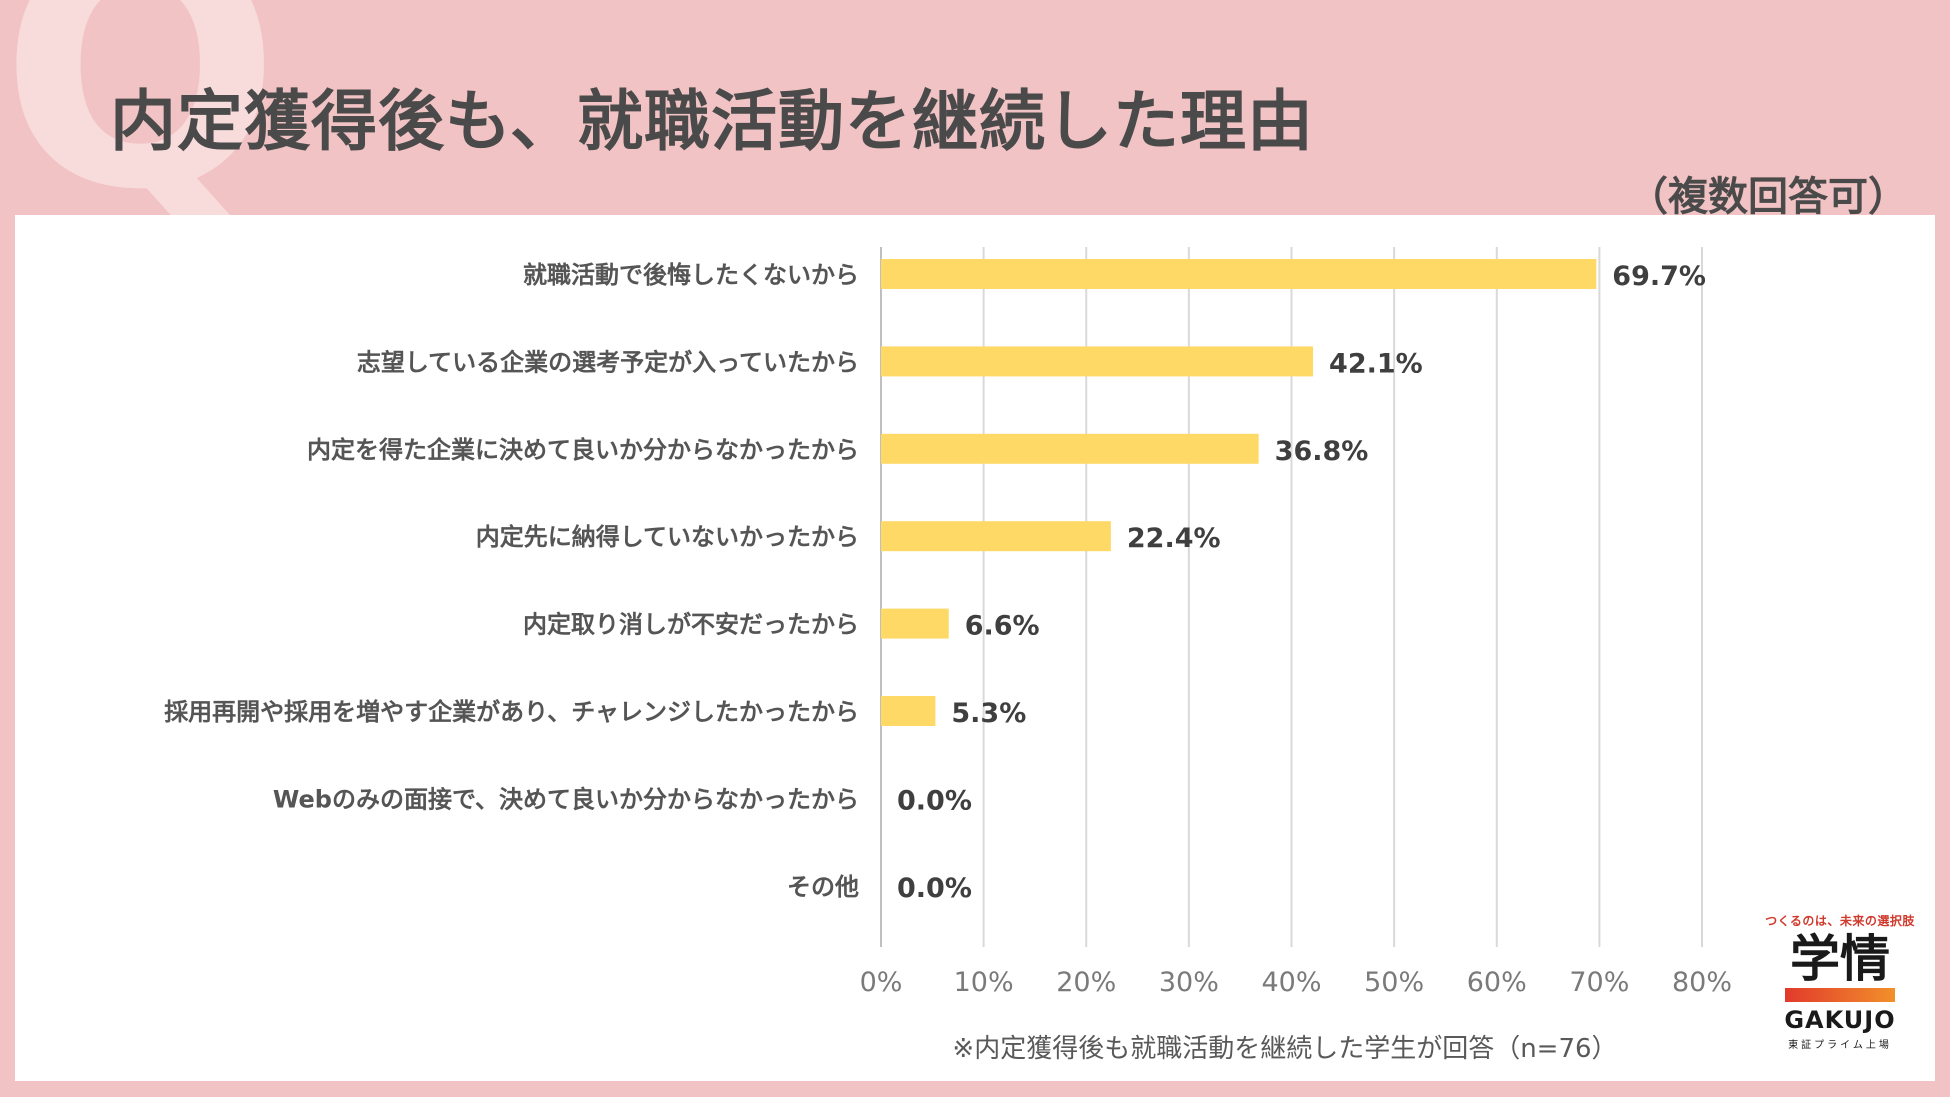 Image resolution: width=1950 pixels, height=1097 pixels. Describe the element at coordinates (1174, 538) in the screenshot. I see `data-label: 22.4%` at that location.